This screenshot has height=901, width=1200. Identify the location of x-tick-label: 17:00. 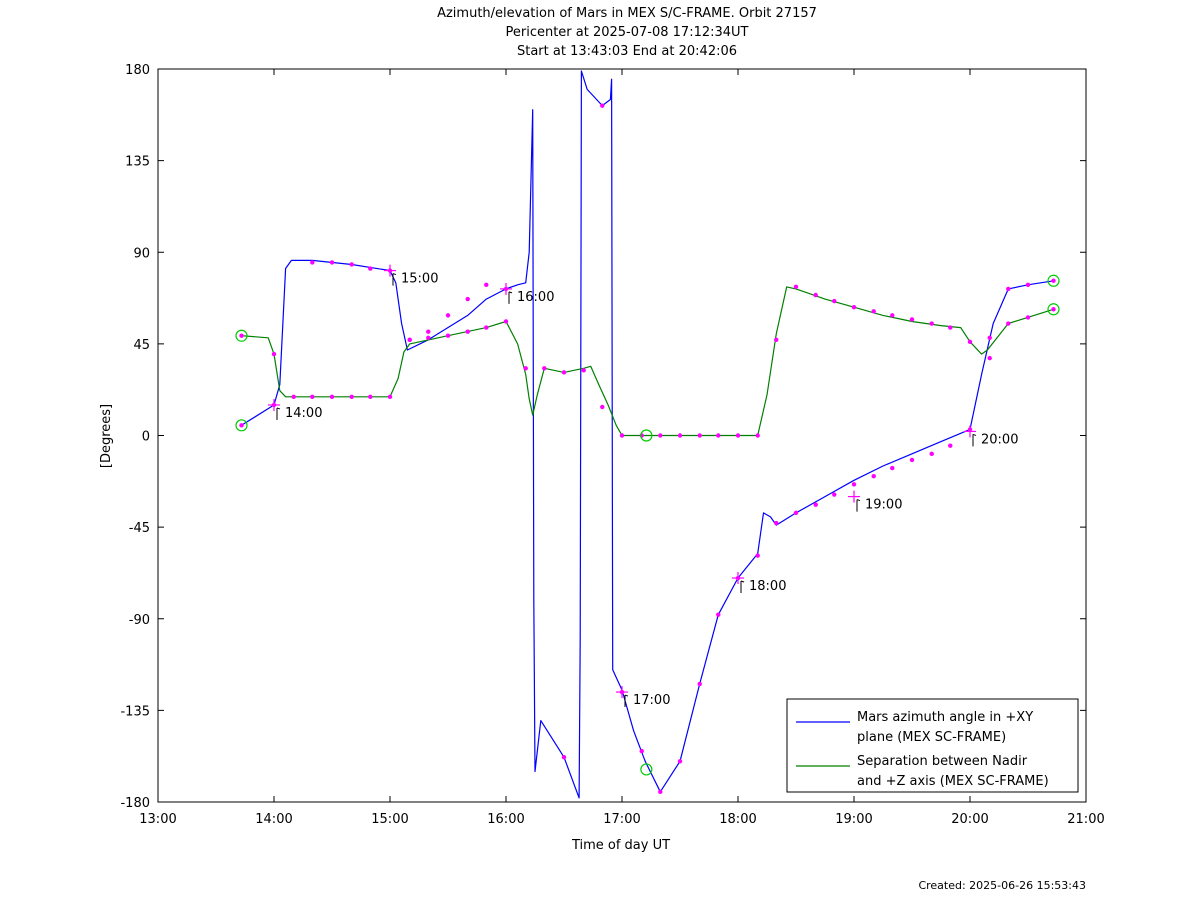
(621, 819).